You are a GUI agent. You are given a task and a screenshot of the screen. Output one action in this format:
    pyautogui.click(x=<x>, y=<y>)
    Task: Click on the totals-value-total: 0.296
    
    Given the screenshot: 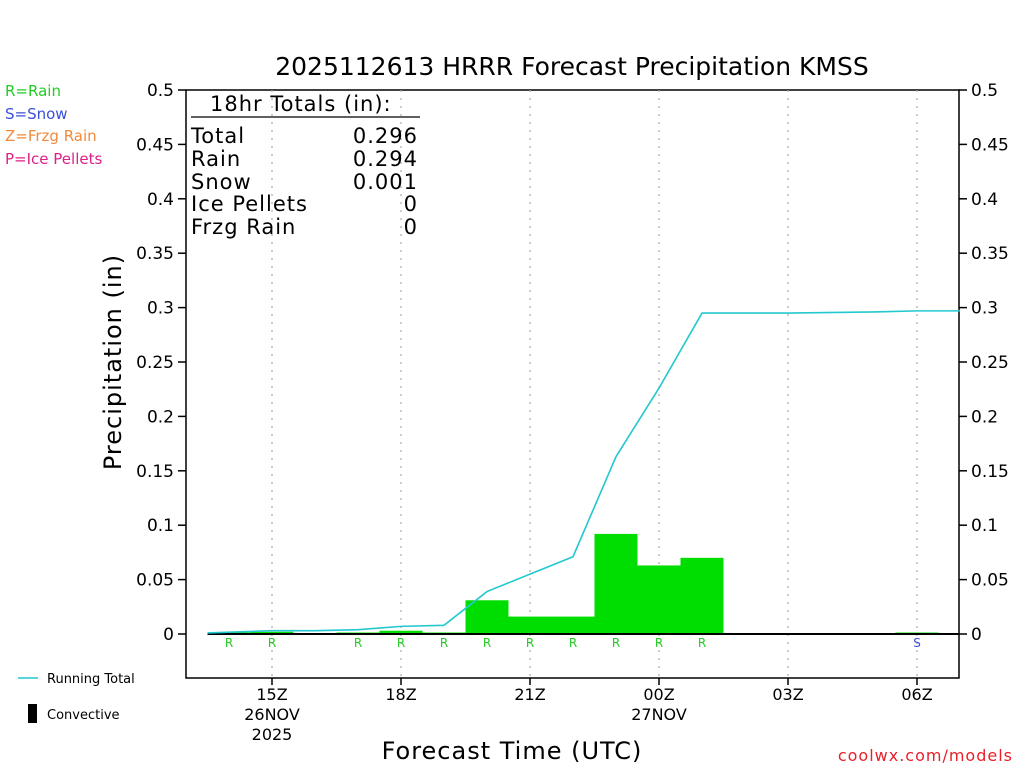 What is the action you would take?
    pyautogui.click(x=385, y=136)
    